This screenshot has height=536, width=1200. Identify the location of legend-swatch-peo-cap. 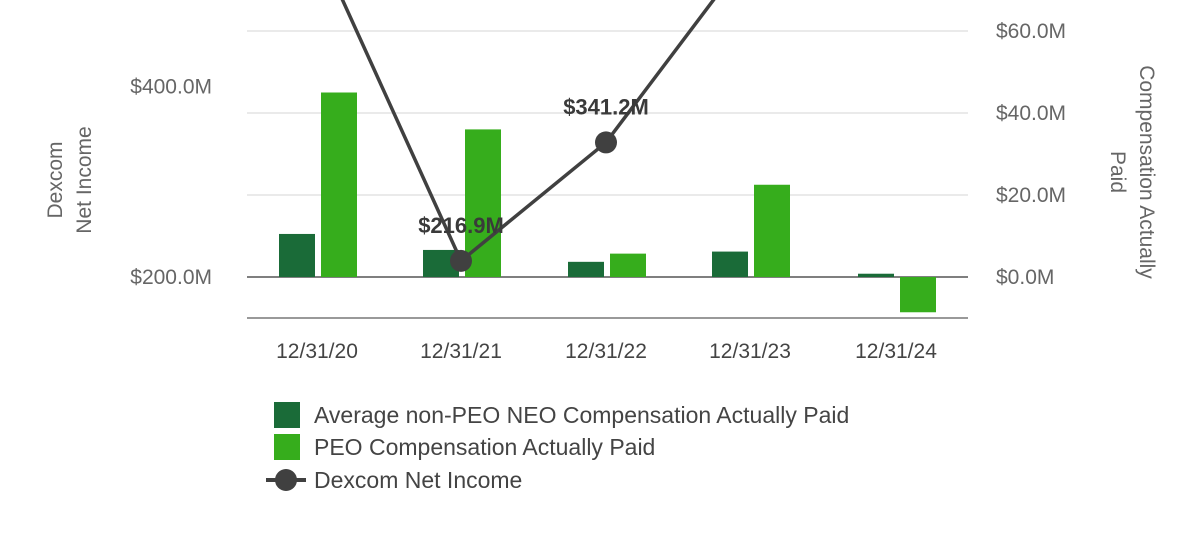
(287, 447).